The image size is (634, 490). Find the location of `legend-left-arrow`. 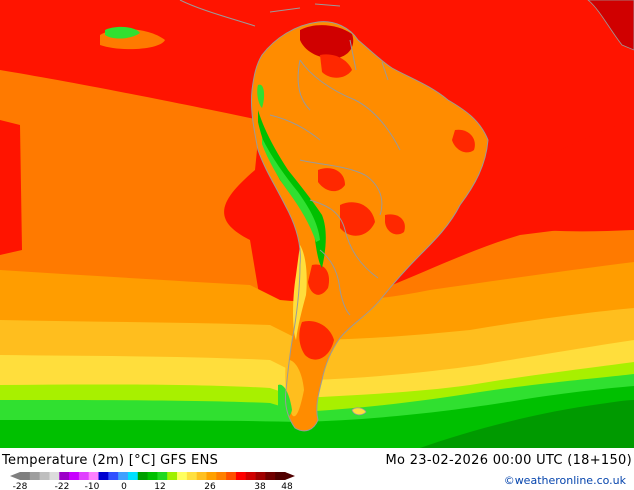

legend-left-arrow is located at coordinates (15, 476).